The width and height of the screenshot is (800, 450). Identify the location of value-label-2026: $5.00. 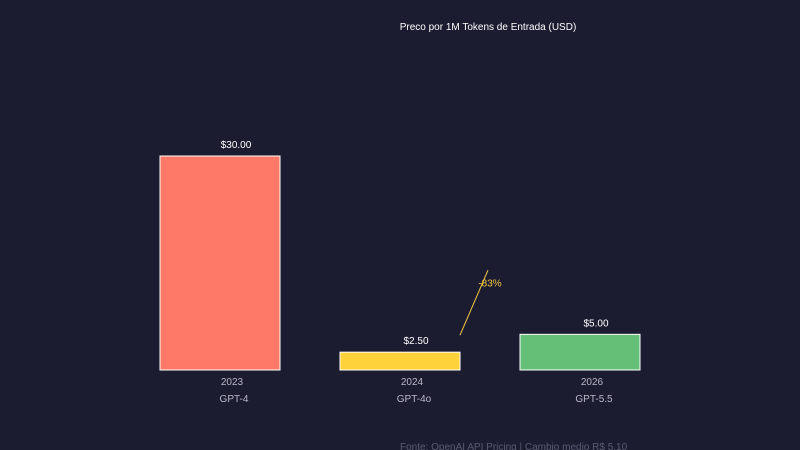
(595, 323).